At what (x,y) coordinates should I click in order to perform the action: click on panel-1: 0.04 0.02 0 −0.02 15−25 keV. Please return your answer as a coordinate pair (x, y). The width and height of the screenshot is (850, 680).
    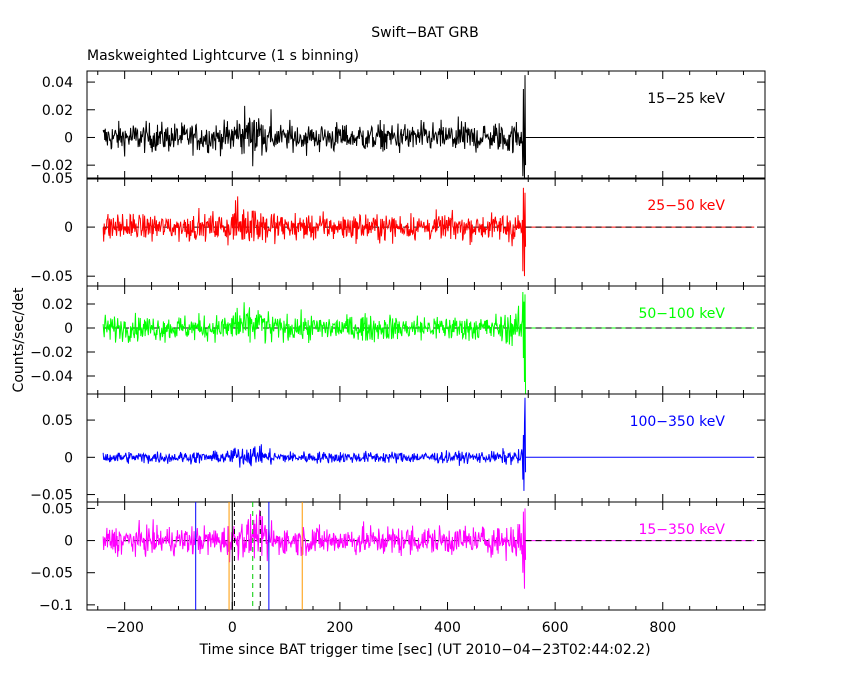
    Looking at the image, I should click on (398, 125).